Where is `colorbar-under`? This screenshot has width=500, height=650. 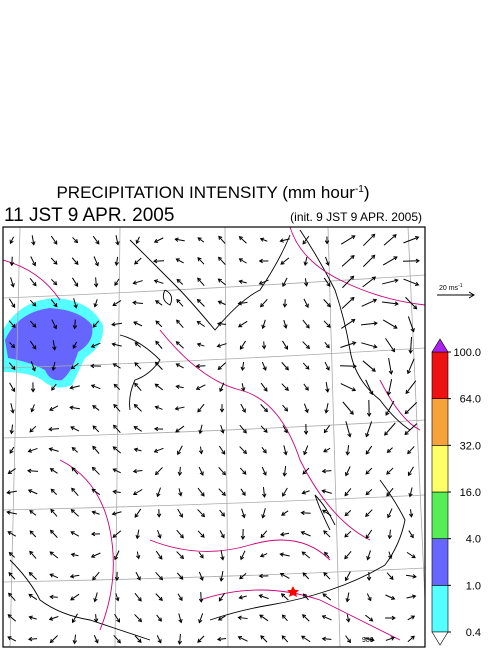
colorbar-under is located at coordinates (440, 638).